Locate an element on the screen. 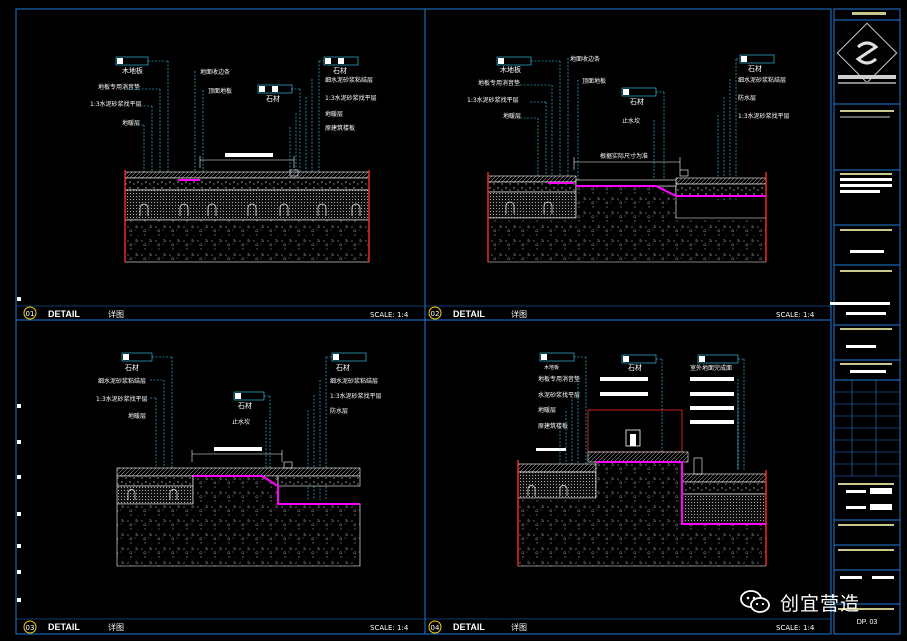 The image size is (907, 641). svg-text: 水泥砂浆找平层 is located at coordinates (559, 395).